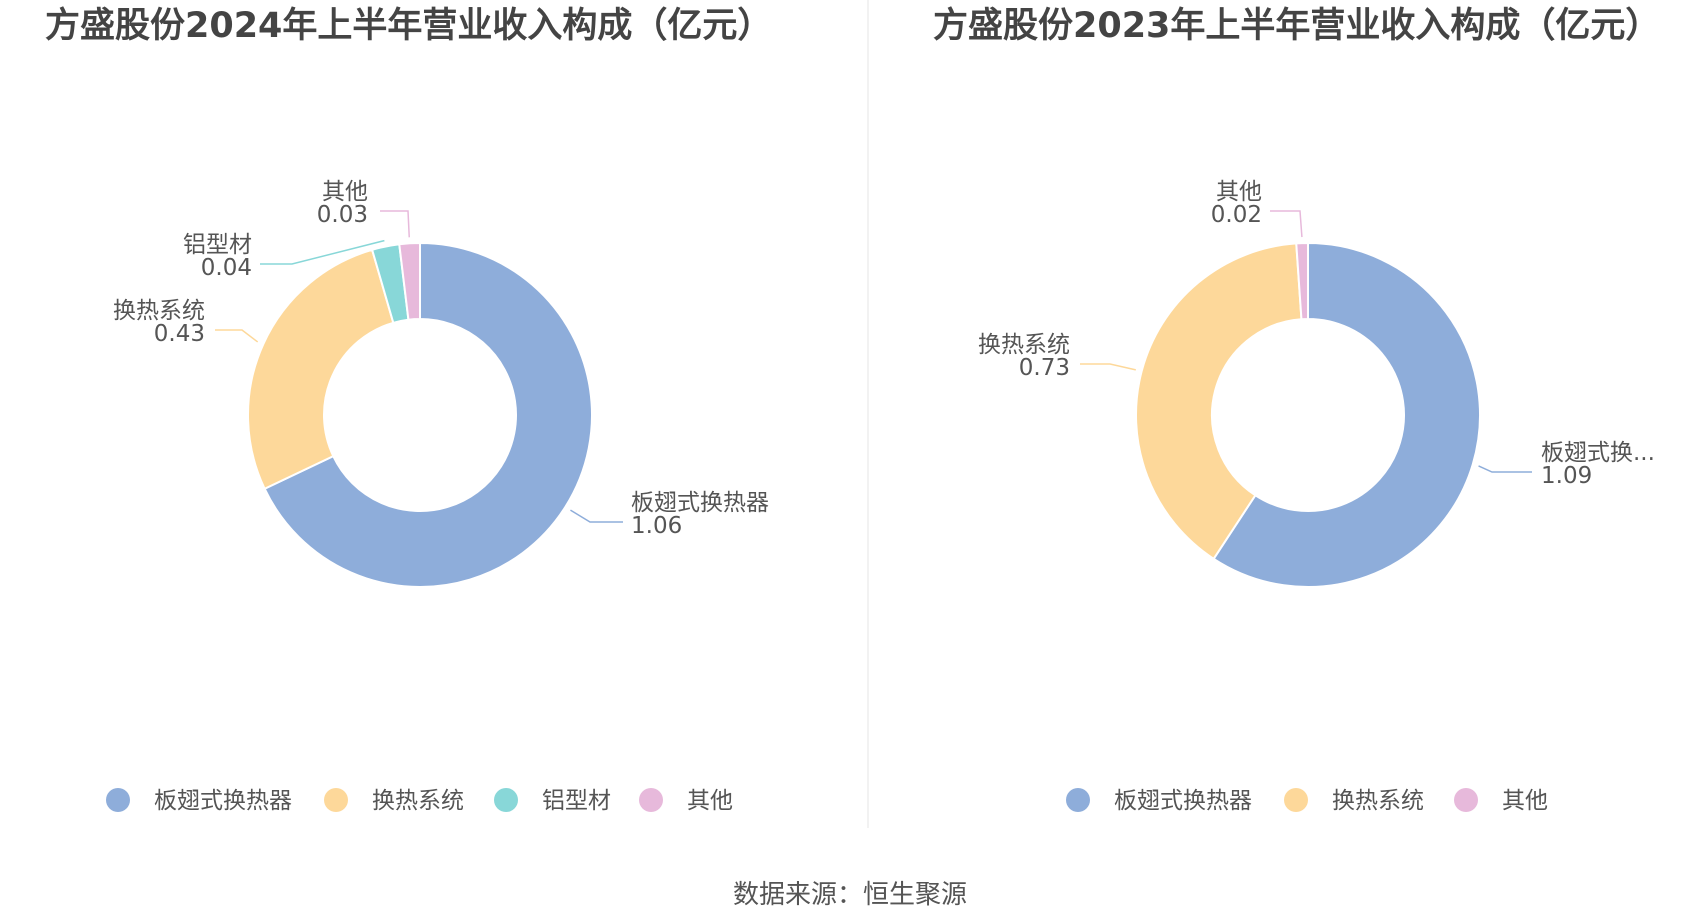 Image resolution: width=1700 pixels, height=918 pixels. What do you see at coordinates (342, 215) in the screenshot?
I see `slice-label-value: 0.03` at bounding box center [342, 215].